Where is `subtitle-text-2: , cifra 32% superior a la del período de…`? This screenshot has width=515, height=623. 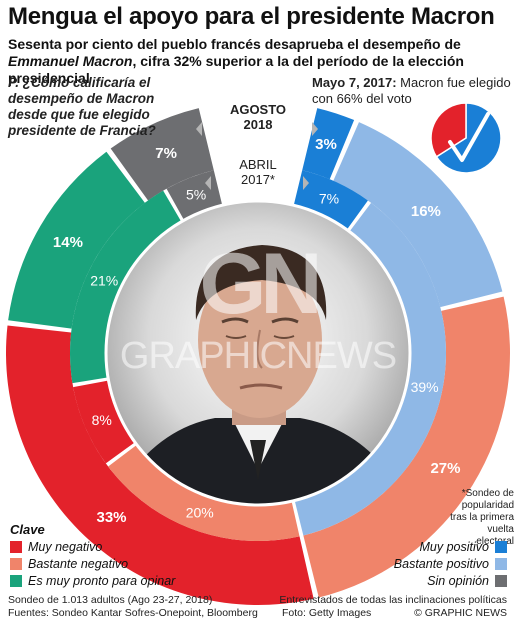 subtitle-text-2: , cifra 32% superior a la del período de… is located at coordinates (236, 69).